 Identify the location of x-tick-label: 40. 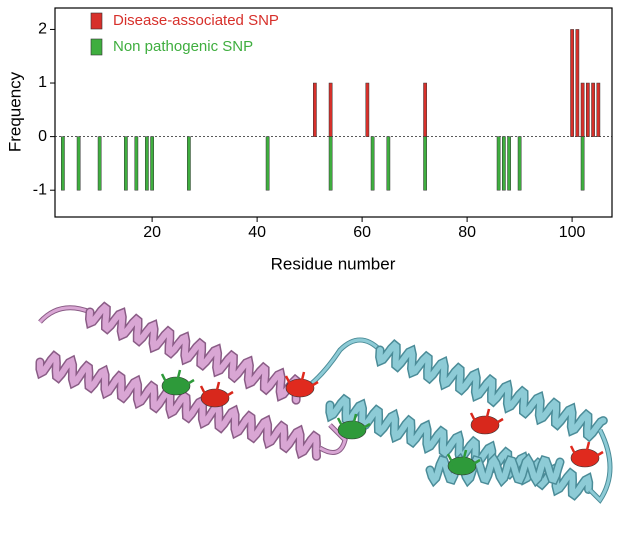
(257, 232).